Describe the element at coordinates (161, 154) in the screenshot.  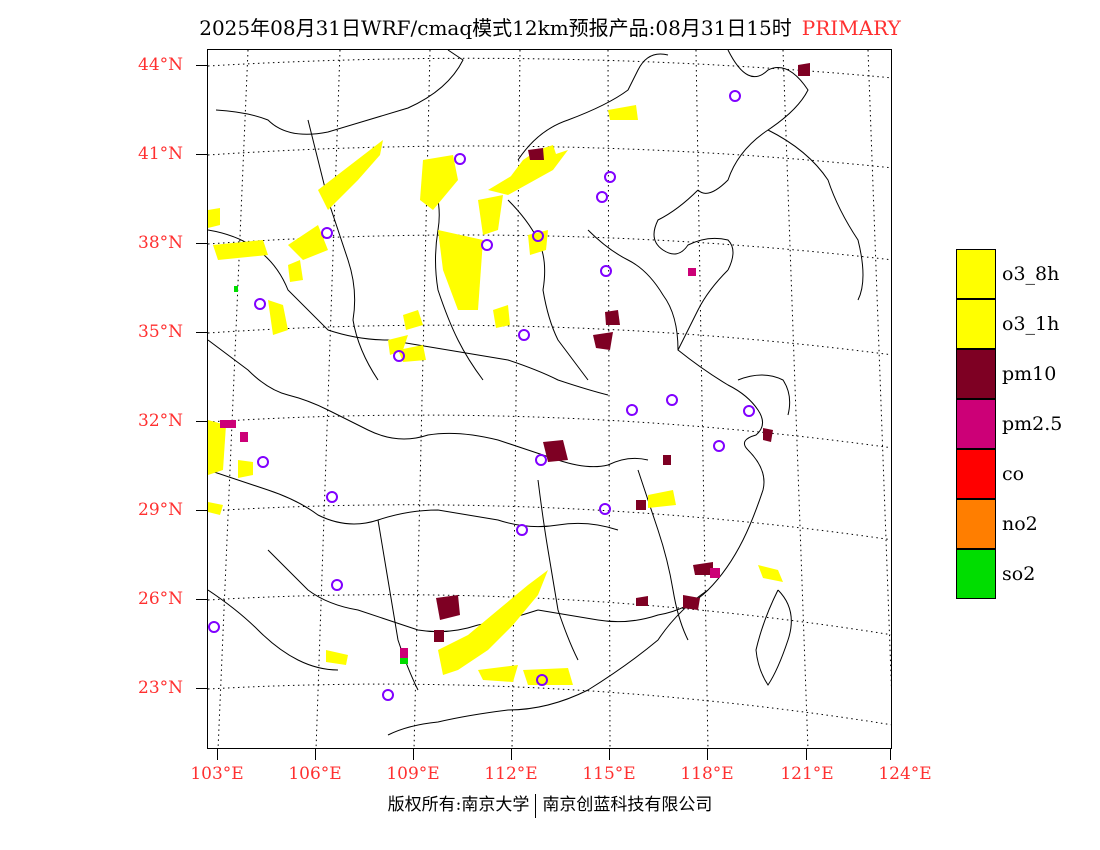
I see `lat-label-41n: 41°N` at that location.